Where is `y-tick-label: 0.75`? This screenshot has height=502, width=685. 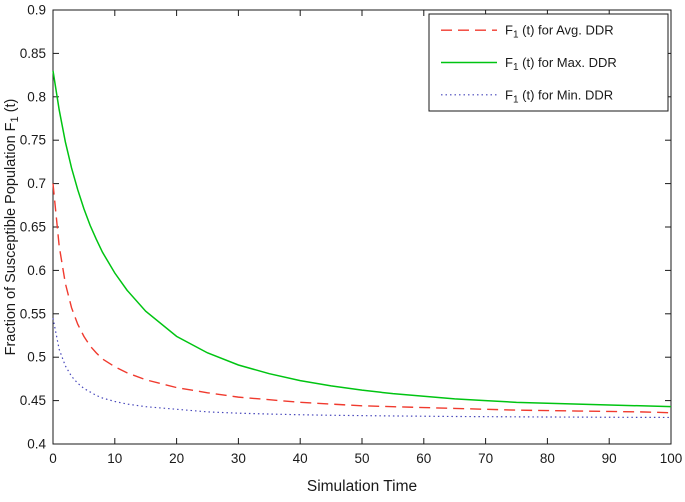 y-tick-label: 0.75 is located at coordinates (33, 140).